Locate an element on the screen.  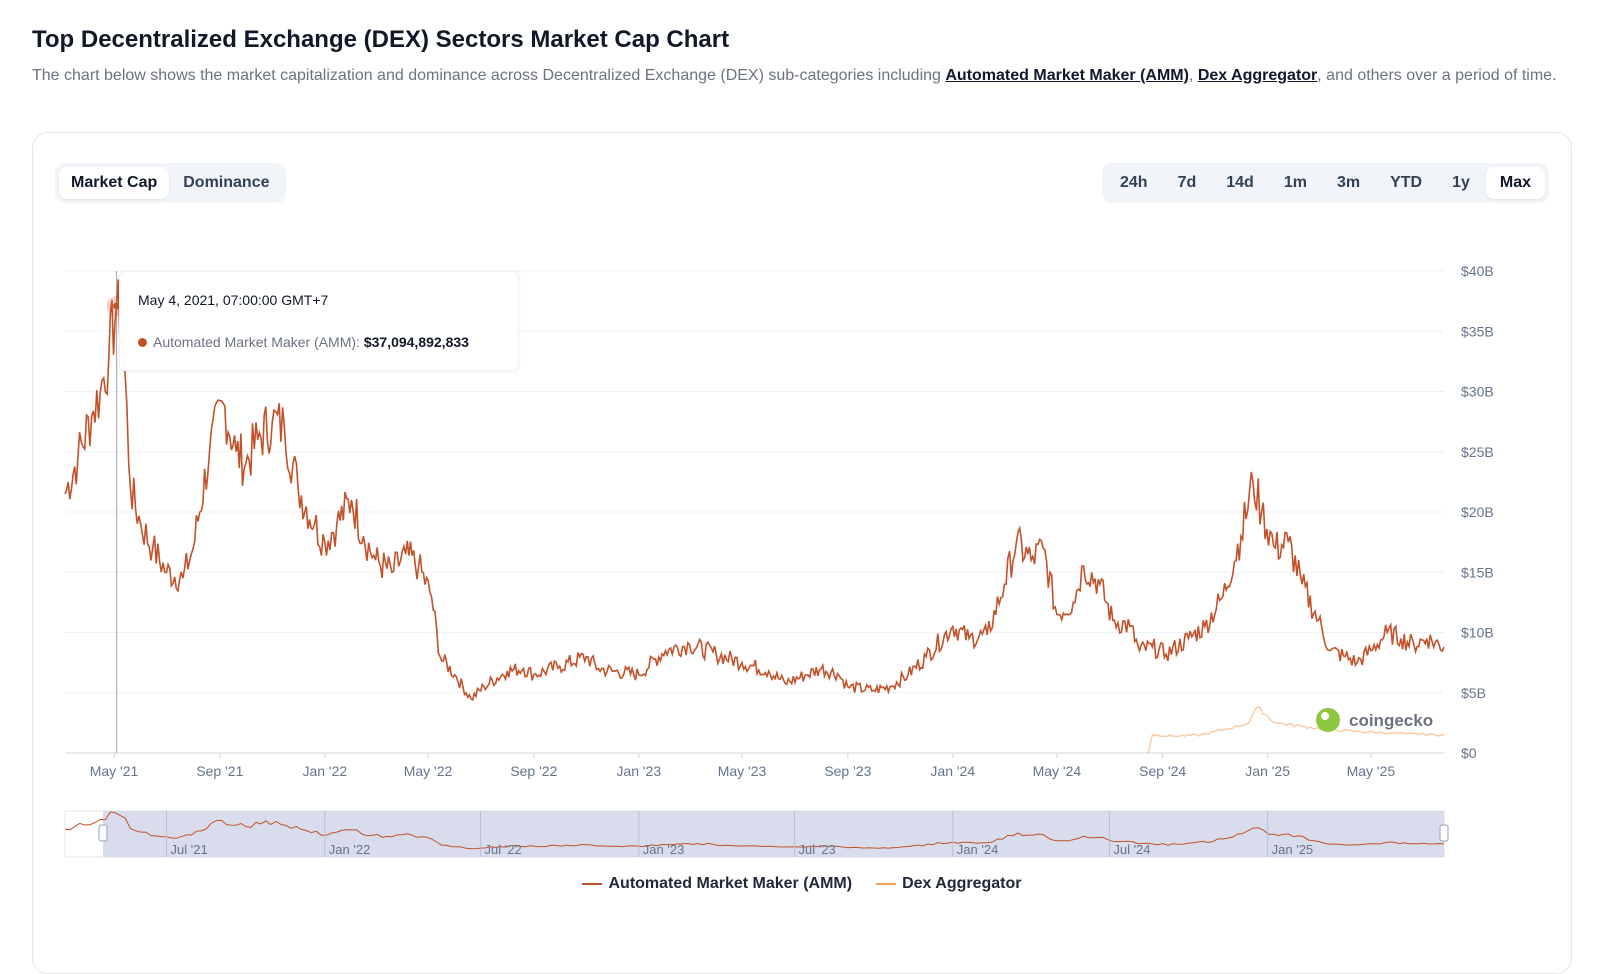
amm-link: Automated Market Maker (AMM) is located at coordinates (1067, 75).